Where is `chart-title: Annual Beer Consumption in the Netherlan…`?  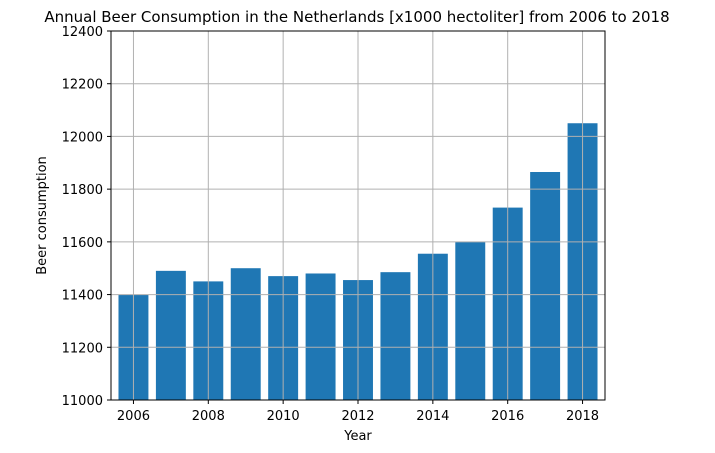
chart-title: Annual Beer Consumption in the Netherlan… is located at coordinates (356, 17).